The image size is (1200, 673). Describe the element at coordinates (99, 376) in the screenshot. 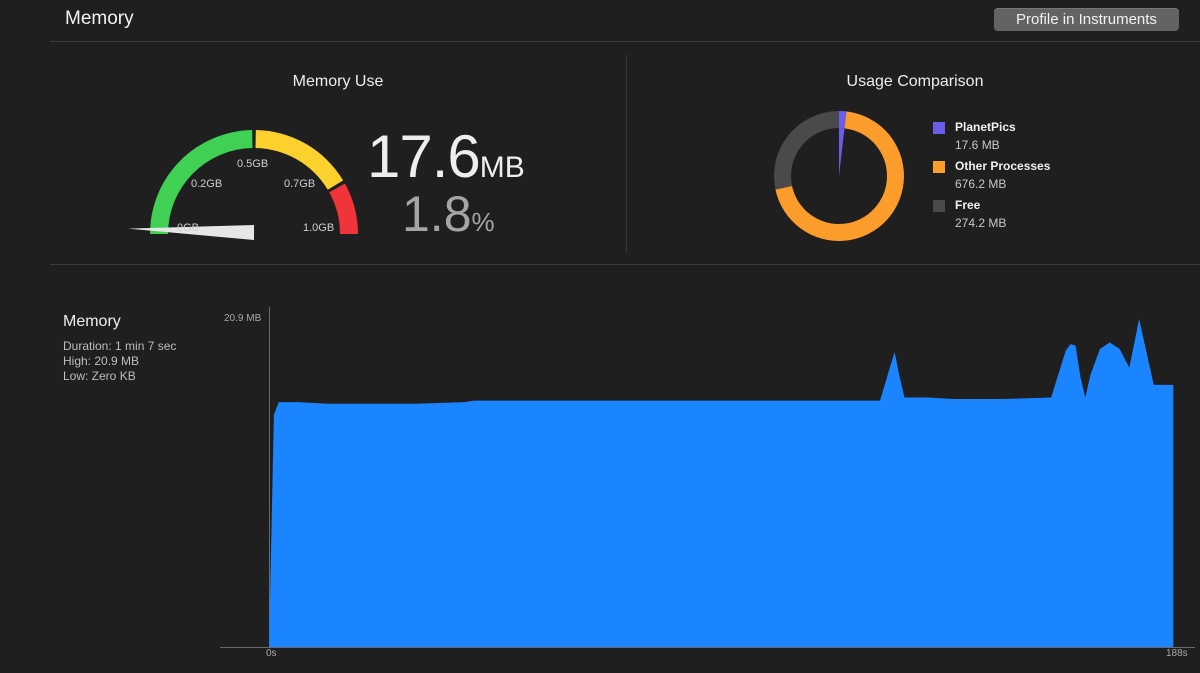

I see `stats-low: Low: Zero KB` at that location.